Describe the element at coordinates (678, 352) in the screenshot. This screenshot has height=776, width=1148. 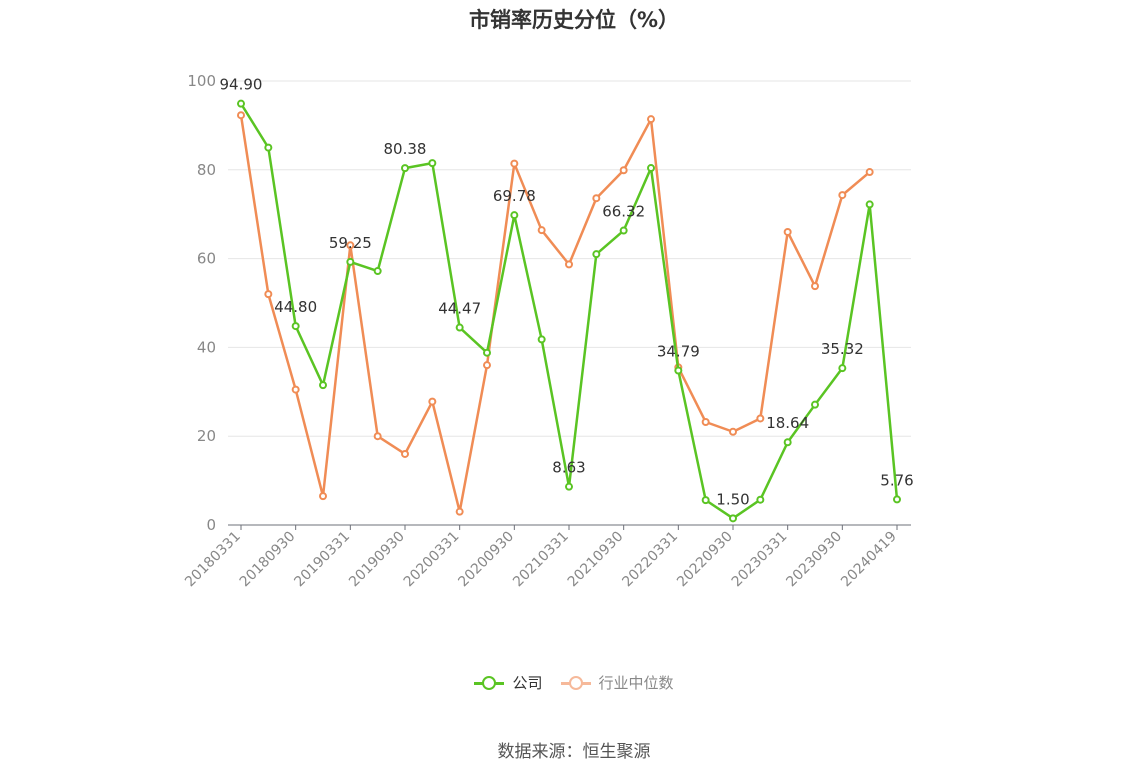
I see `data-label: 34.79` at that location.